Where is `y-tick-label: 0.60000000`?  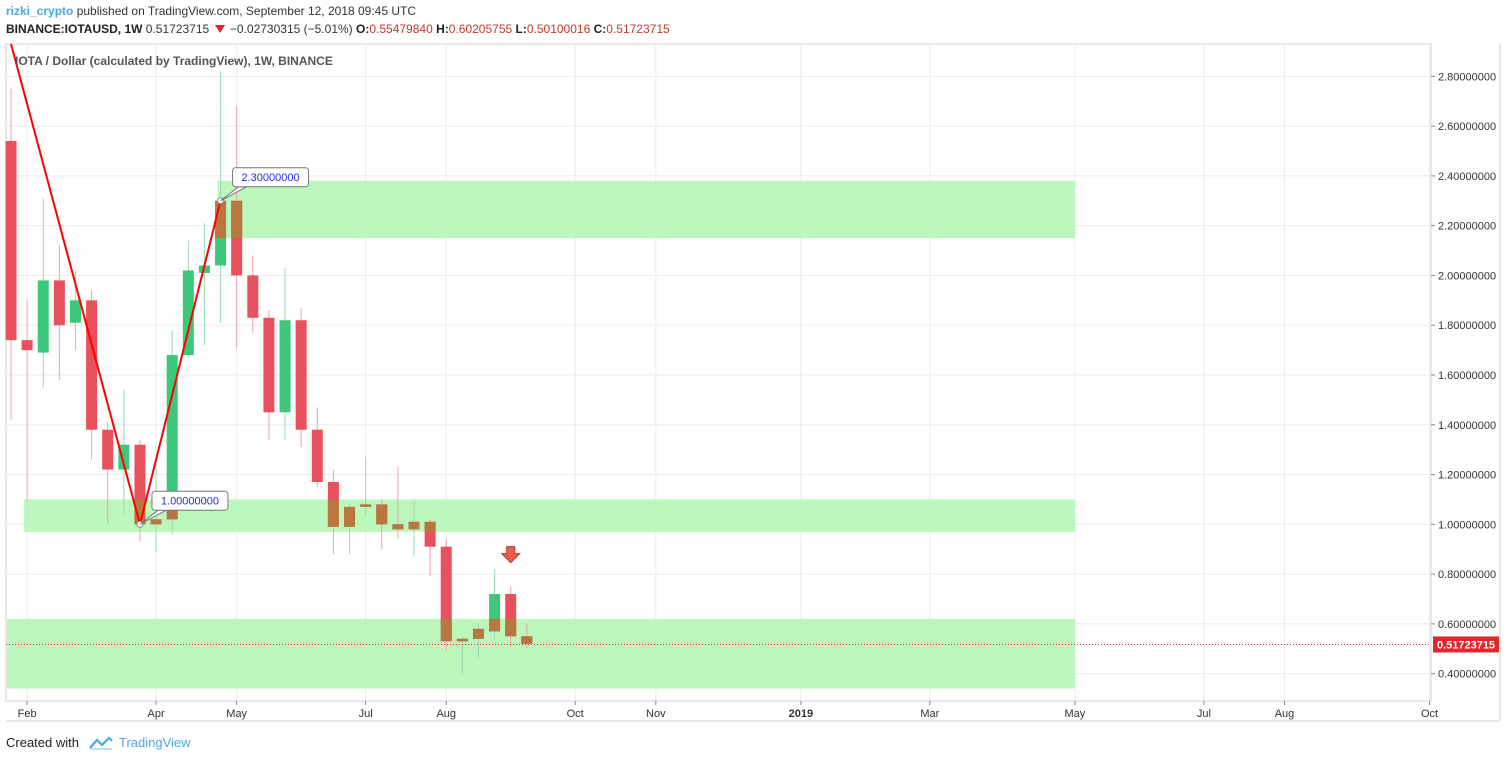 y-tick-label: 0.60000000 is located at coordinates (1467, 625).